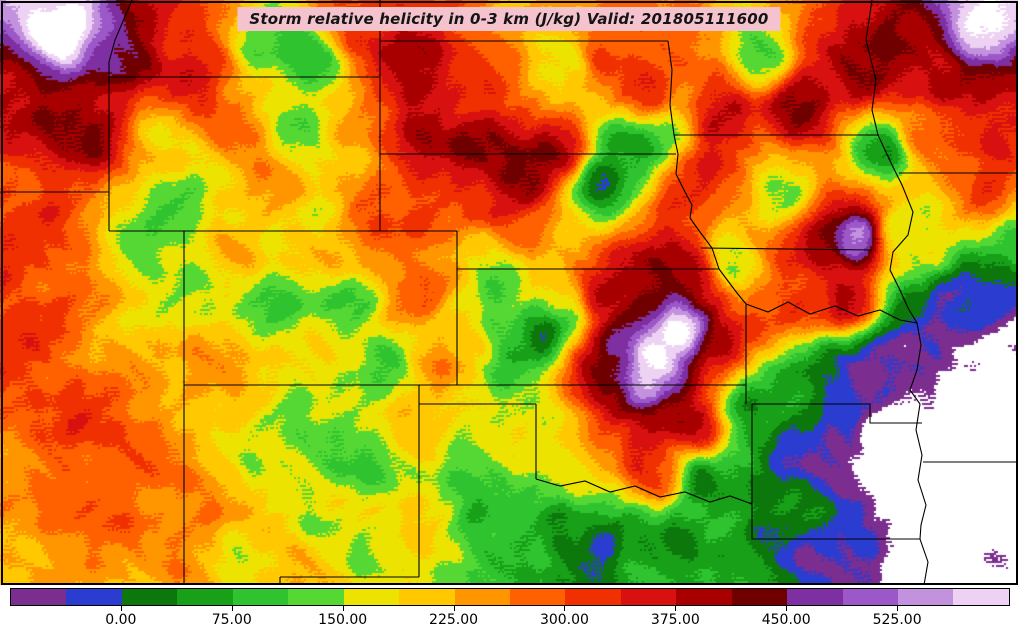 The width and height of the screenshot is (1018, 633). I want to click on colorbar-tick-label: 450.00, so click(786, 620).